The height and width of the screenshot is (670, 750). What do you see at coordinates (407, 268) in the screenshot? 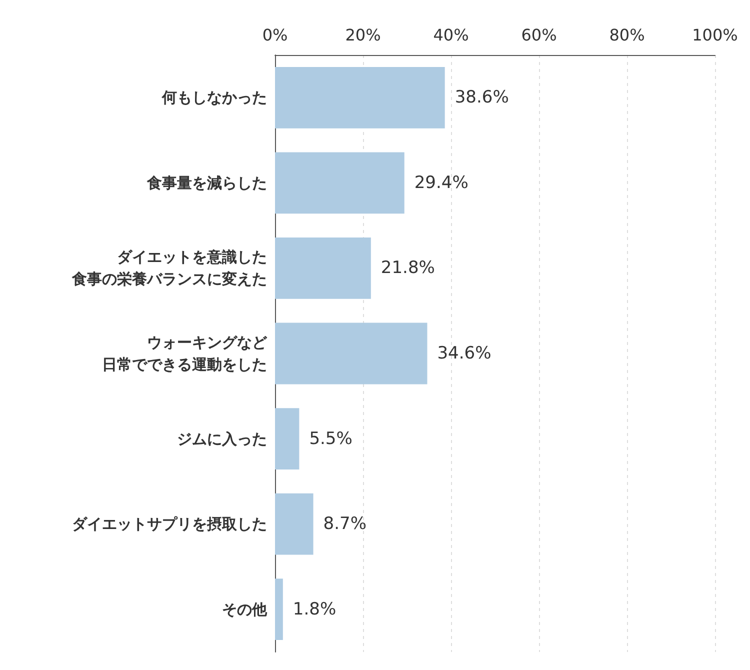
I see `data-label: 21.8%` at bounding box center [407, 268].